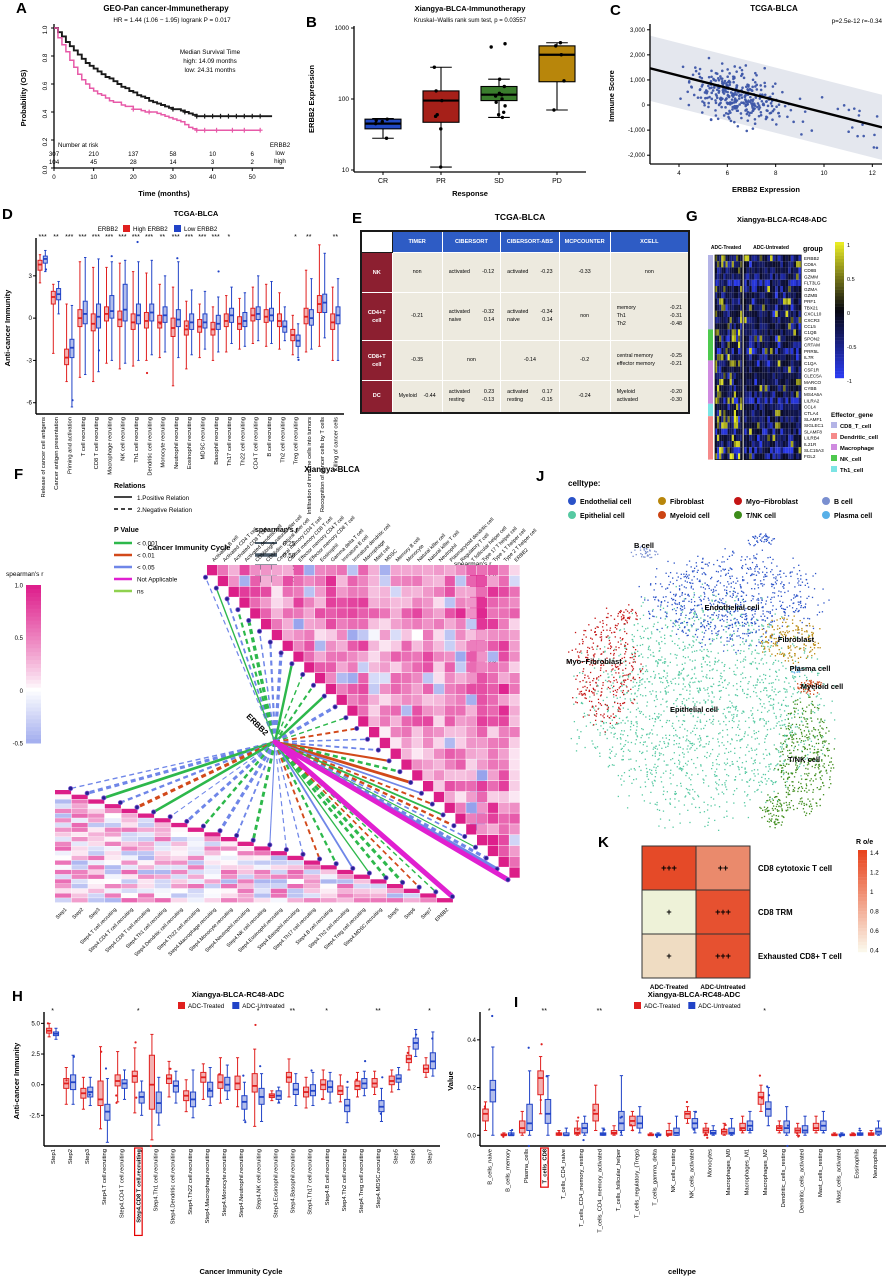 The image size is (894, 1280). Describe the element at coordinates (332, 469) in the screenshot. I see `panel-title: Xiangya-BLCA` at that location.